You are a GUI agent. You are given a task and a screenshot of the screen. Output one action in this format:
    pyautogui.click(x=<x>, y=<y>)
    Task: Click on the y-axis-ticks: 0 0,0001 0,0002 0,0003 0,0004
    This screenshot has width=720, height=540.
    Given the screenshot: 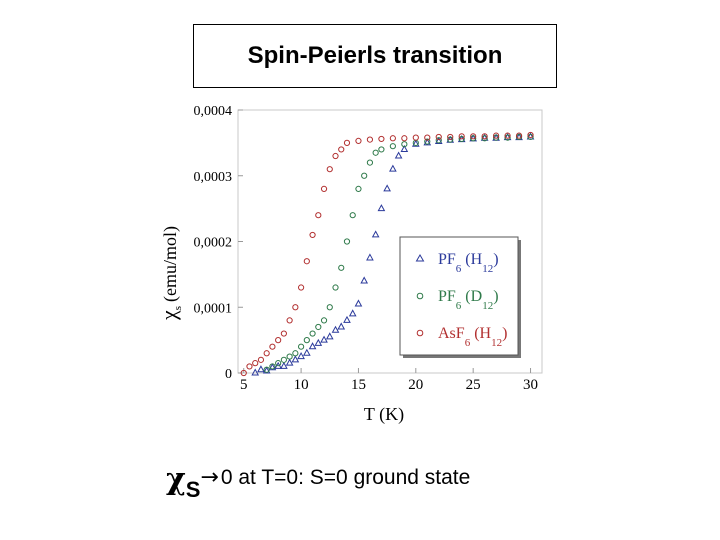 What is the action you would take?
    pyautogui.click(x=218, y=243)
    